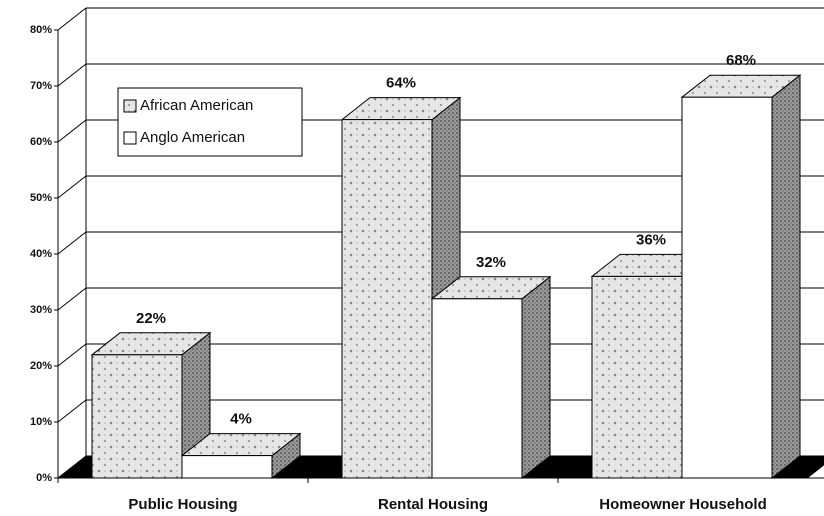 The width and height of the screenshot is (824, 516). I want to click on legend-label: African American, so click(196, 105).